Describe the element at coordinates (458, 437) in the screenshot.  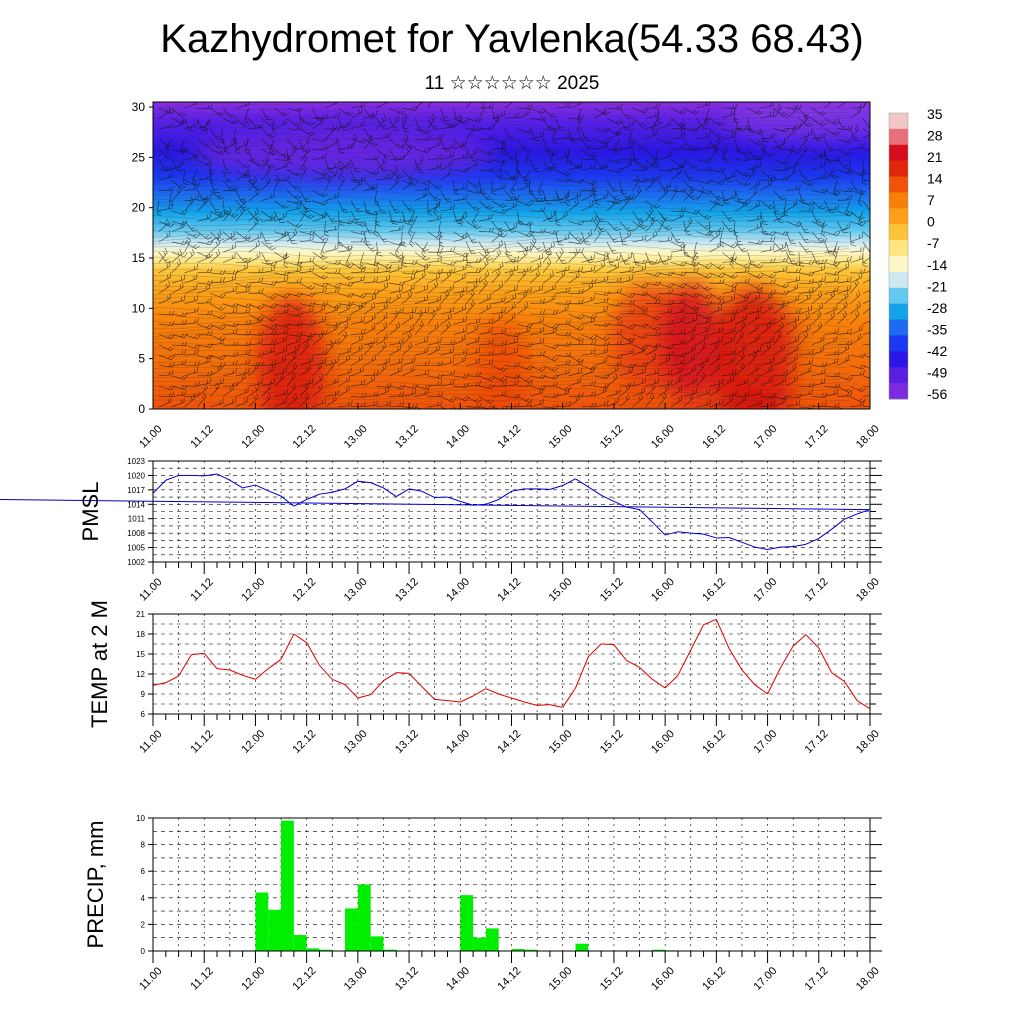
I see `x-tick-label: 14.00` at that location.